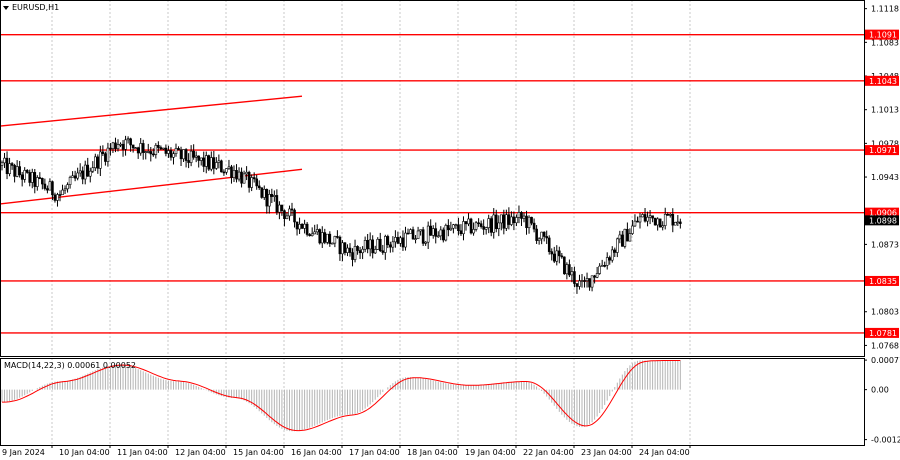  Describe the element at coordinates (880, 390) in the screenshot. I see `macd-tick-label: 0.00` at that location.